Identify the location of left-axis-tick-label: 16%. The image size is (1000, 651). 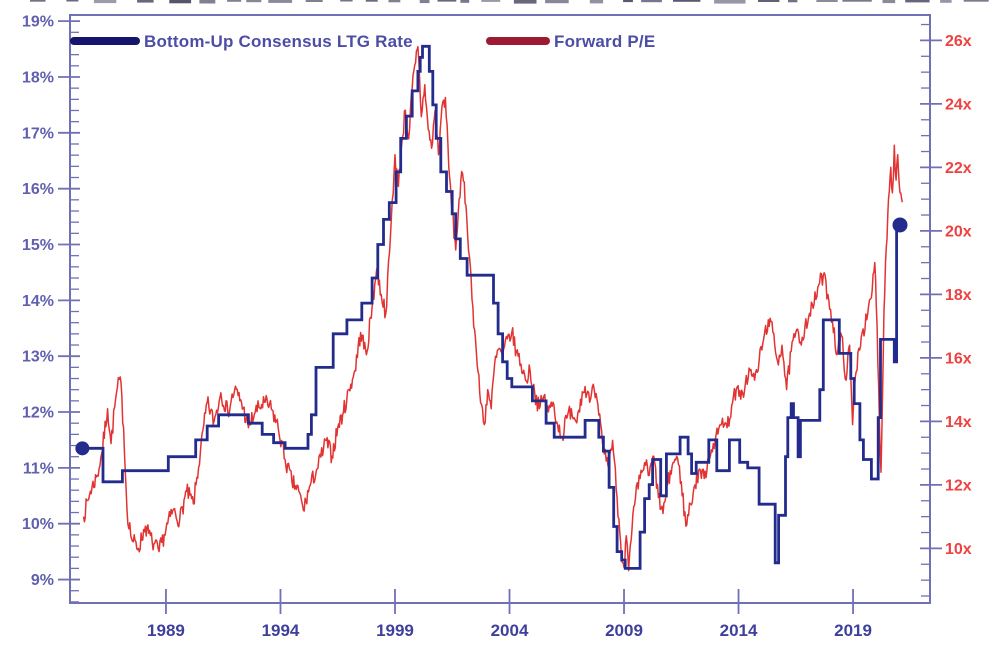
(38, 189).